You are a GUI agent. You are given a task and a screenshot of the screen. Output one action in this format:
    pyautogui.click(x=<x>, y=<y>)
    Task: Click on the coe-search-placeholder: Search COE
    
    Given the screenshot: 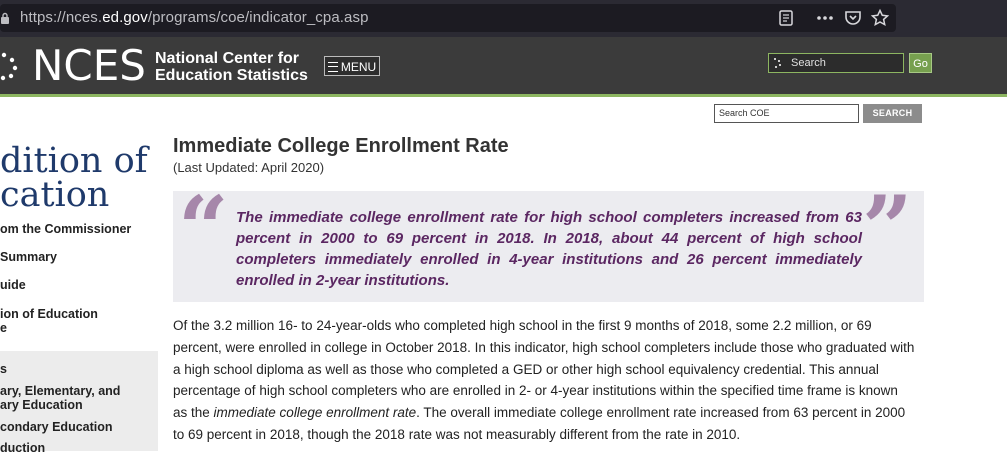 What is the action you would take?
    pyautogui.click(x=744, y=113)
    